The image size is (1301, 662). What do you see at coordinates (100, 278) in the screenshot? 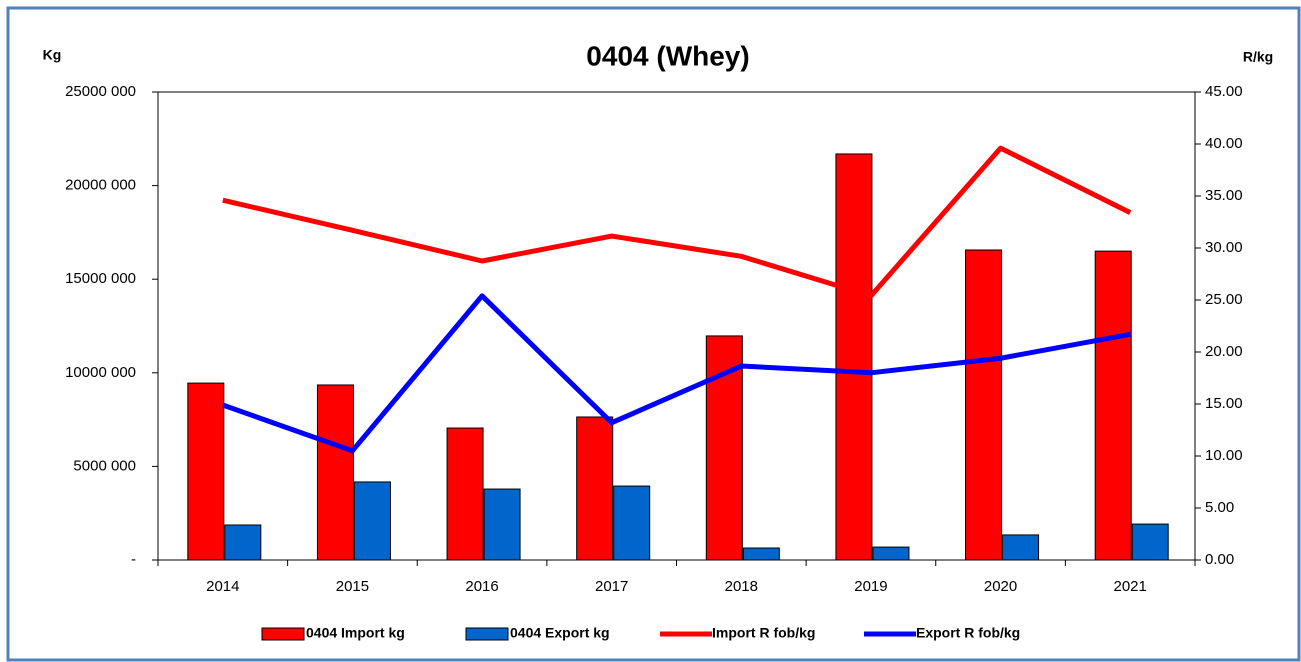
I see `y-tick-label: 15000 000` at bounding box center [100, 278].